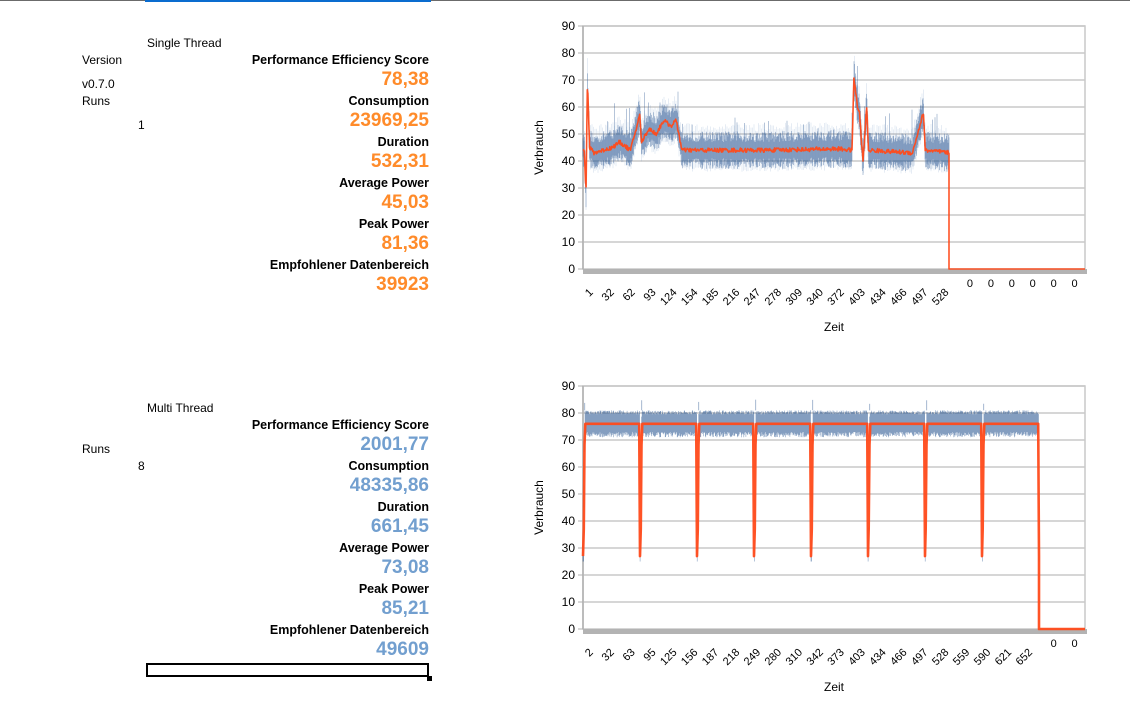 The width and height of the screenshot is (1130, 703). I want to click on version-value: v0.7.0, so click(98, 84).